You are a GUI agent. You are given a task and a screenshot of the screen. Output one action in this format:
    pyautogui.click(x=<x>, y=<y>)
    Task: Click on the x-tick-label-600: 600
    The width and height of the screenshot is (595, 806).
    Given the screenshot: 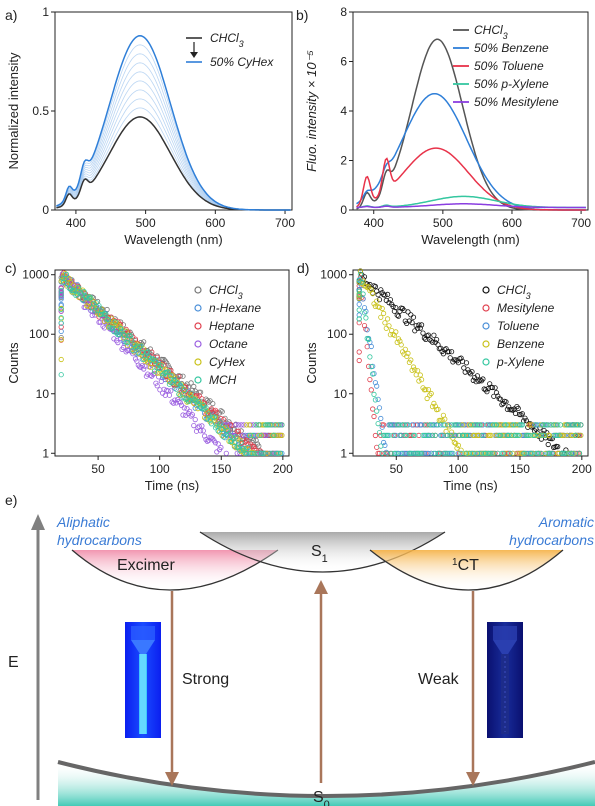 What is the action you would take?
    pyautogui.click(x=512, y=223)
    